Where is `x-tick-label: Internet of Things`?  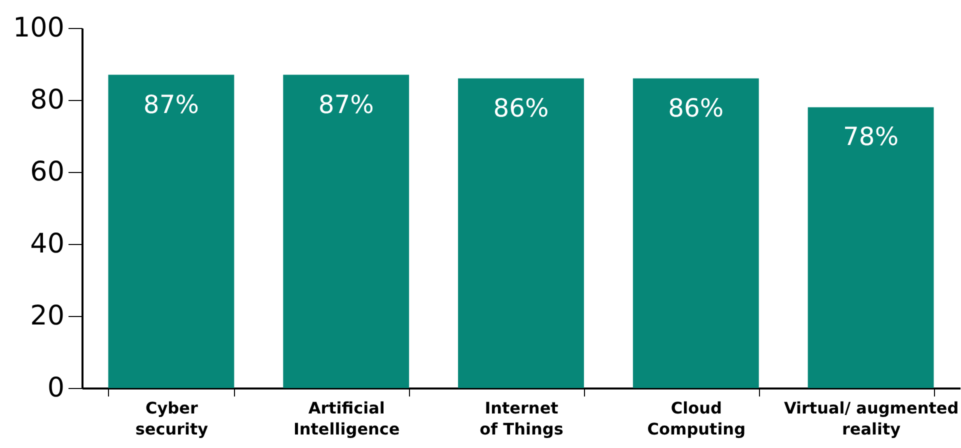 x-tick-label: Internet of Things is located at coordinates (522, 418).